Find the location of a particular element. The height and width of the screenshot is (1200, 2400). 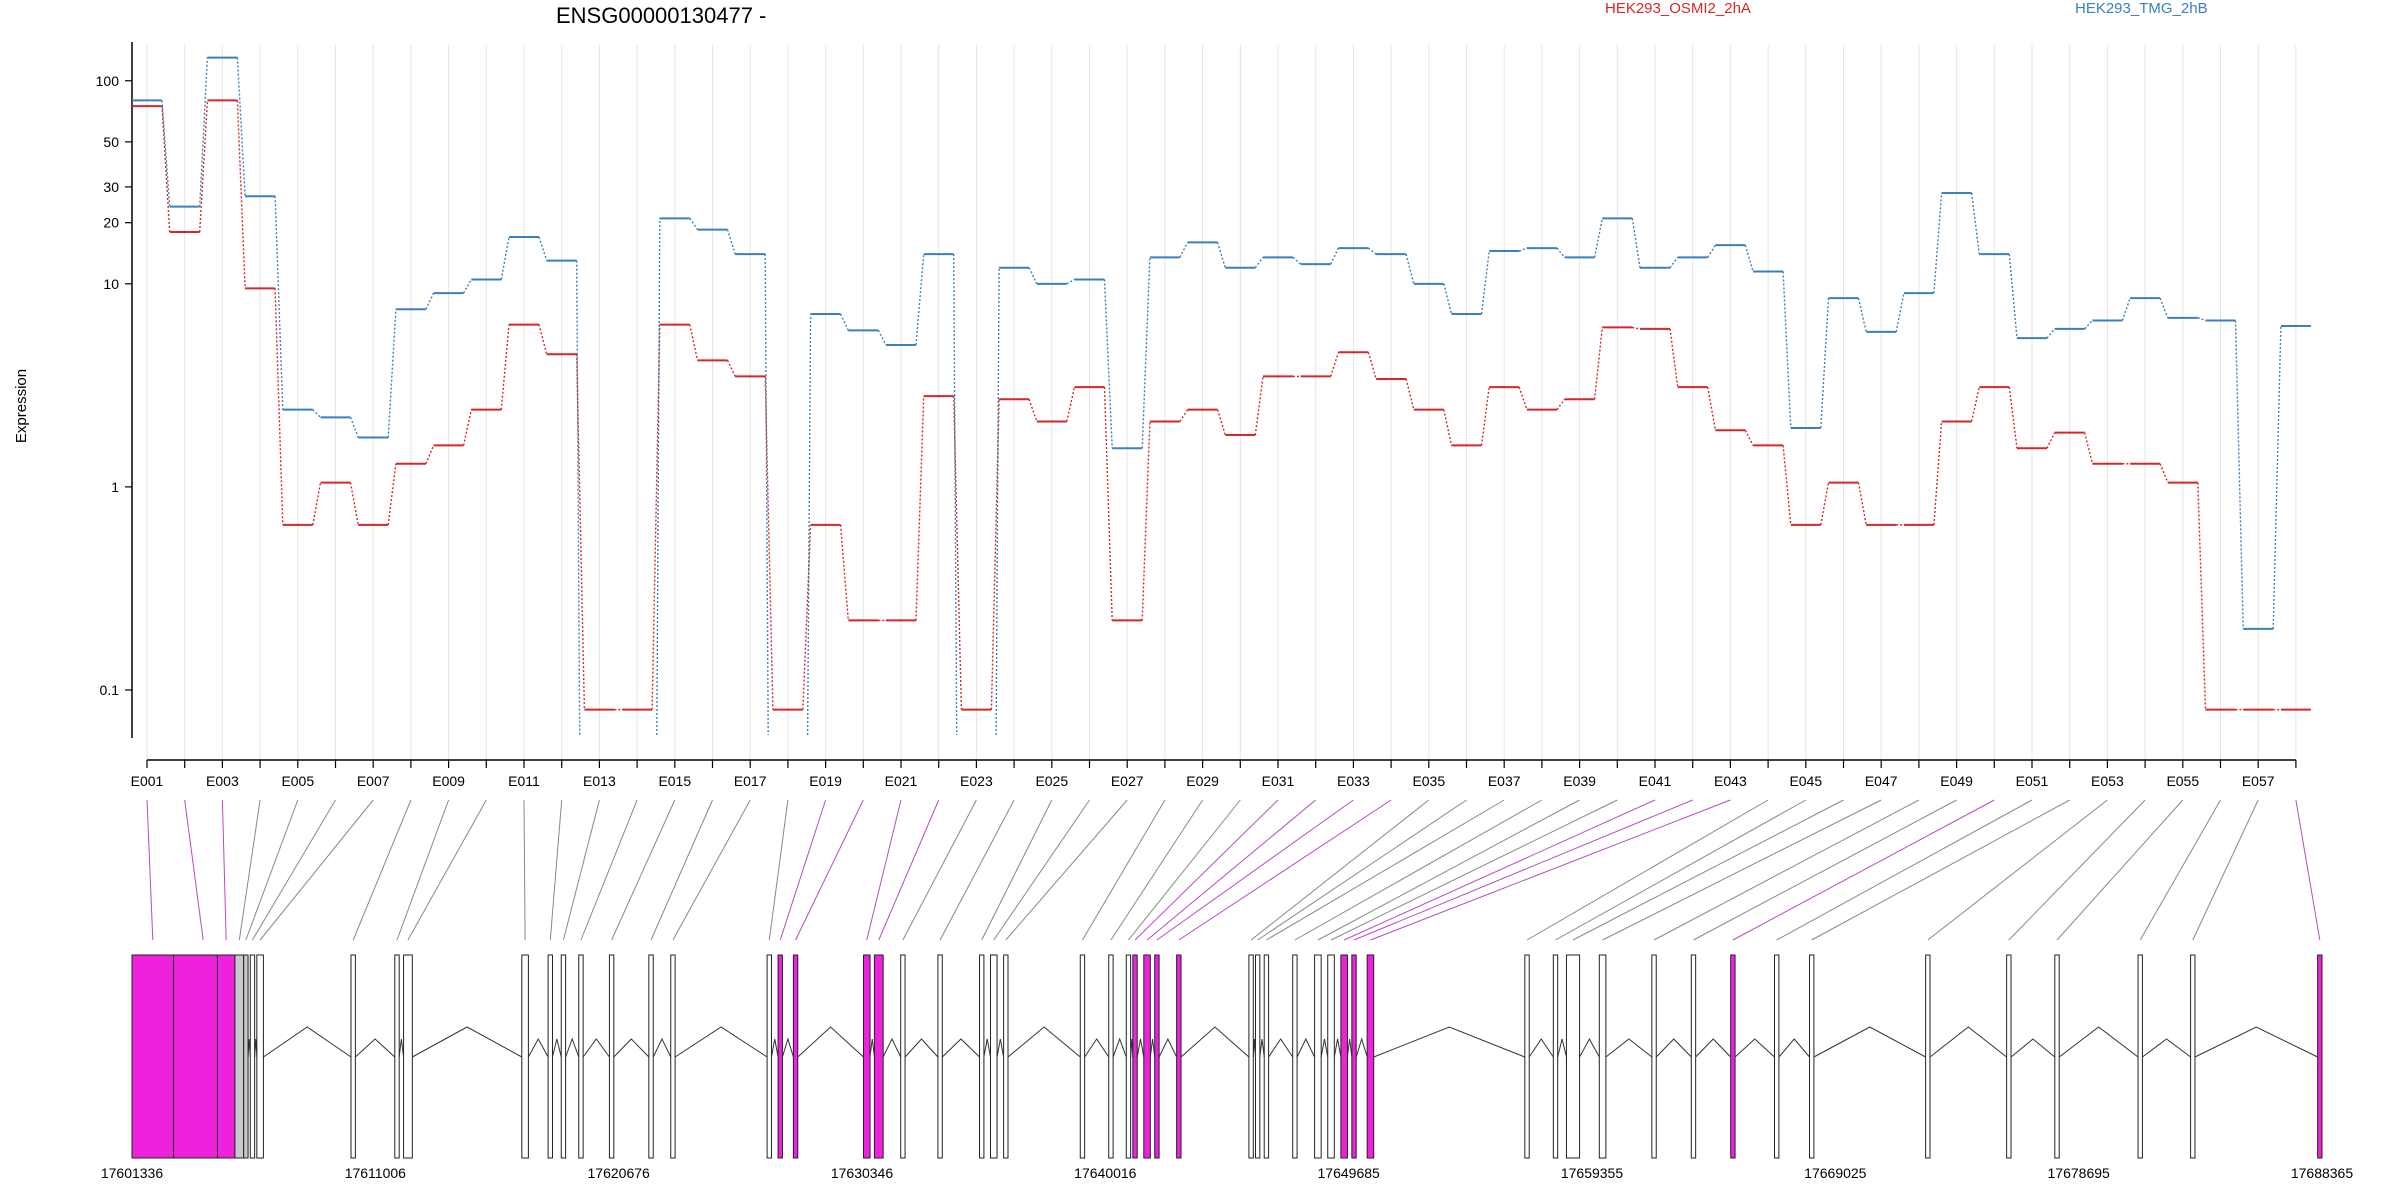

connector-E031 is located at coordinates (1206, 870).